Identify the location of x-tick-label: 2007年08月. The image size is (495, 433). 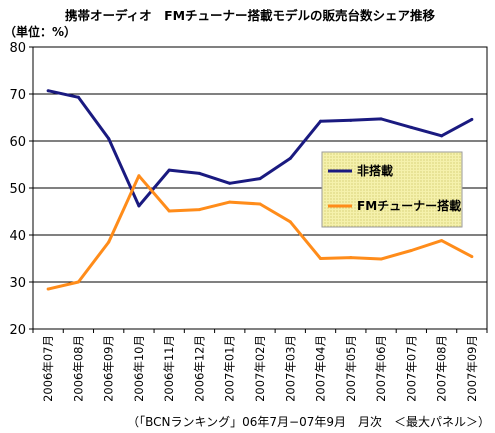
(442, 368).